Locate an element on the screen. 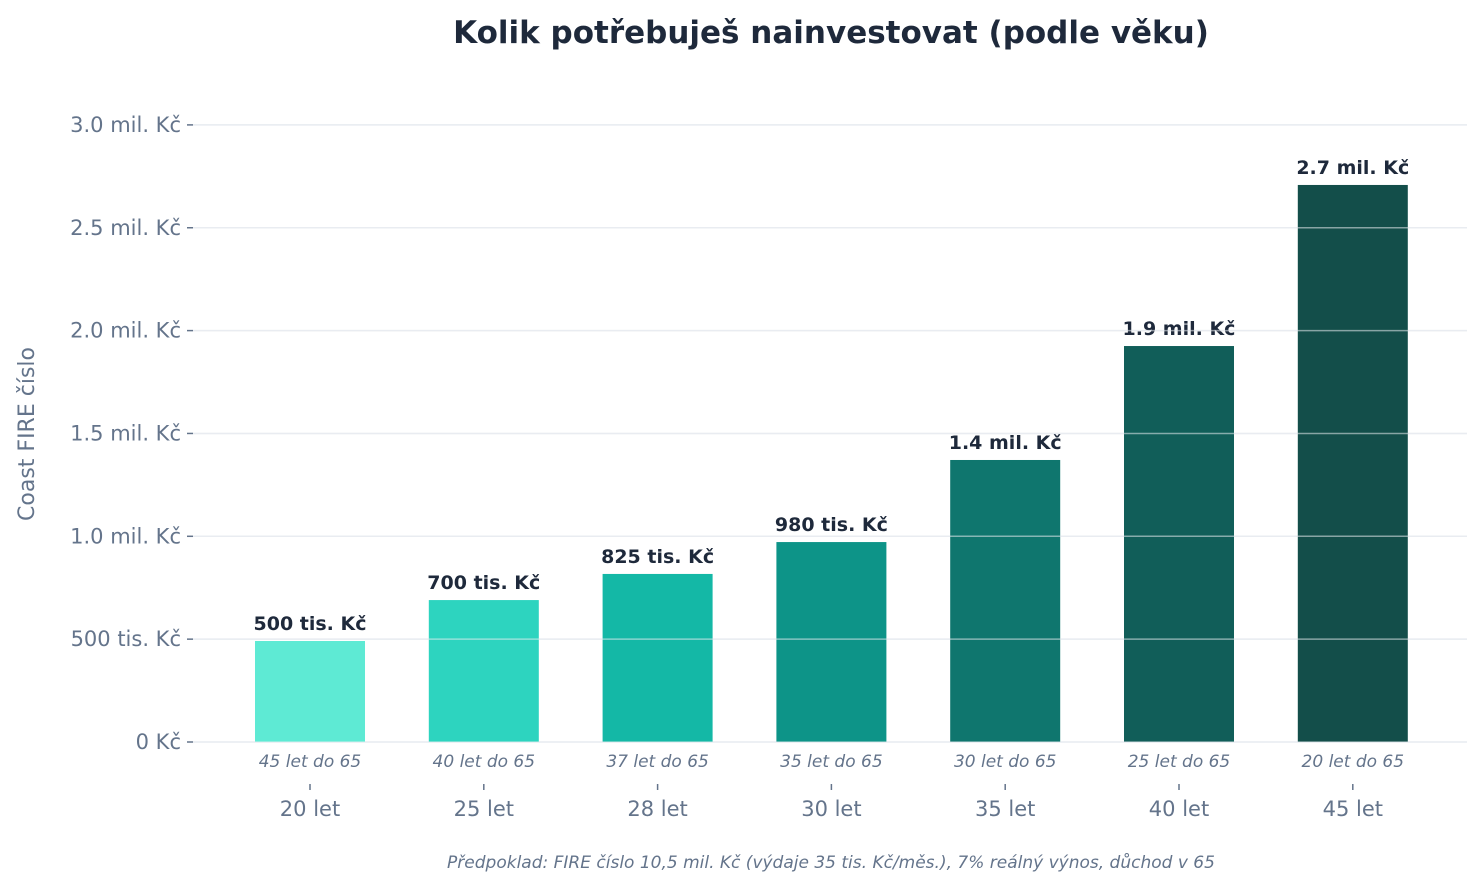 The image size is (1481, 890). x-tick-label: 25 let is located at coordinates (484, 809).